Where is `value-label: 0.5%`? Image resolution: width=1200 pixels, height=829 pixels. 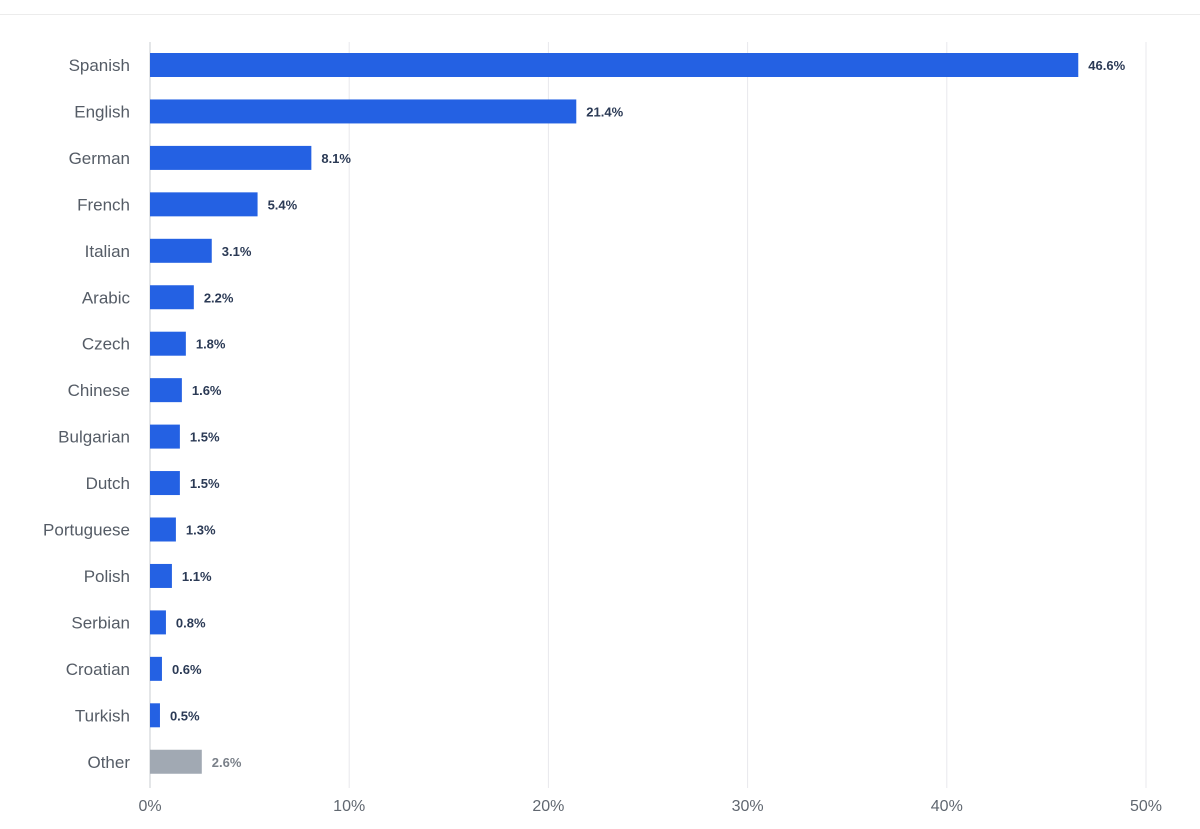
value-label: 0.5% is located at coordinates (185, 715).